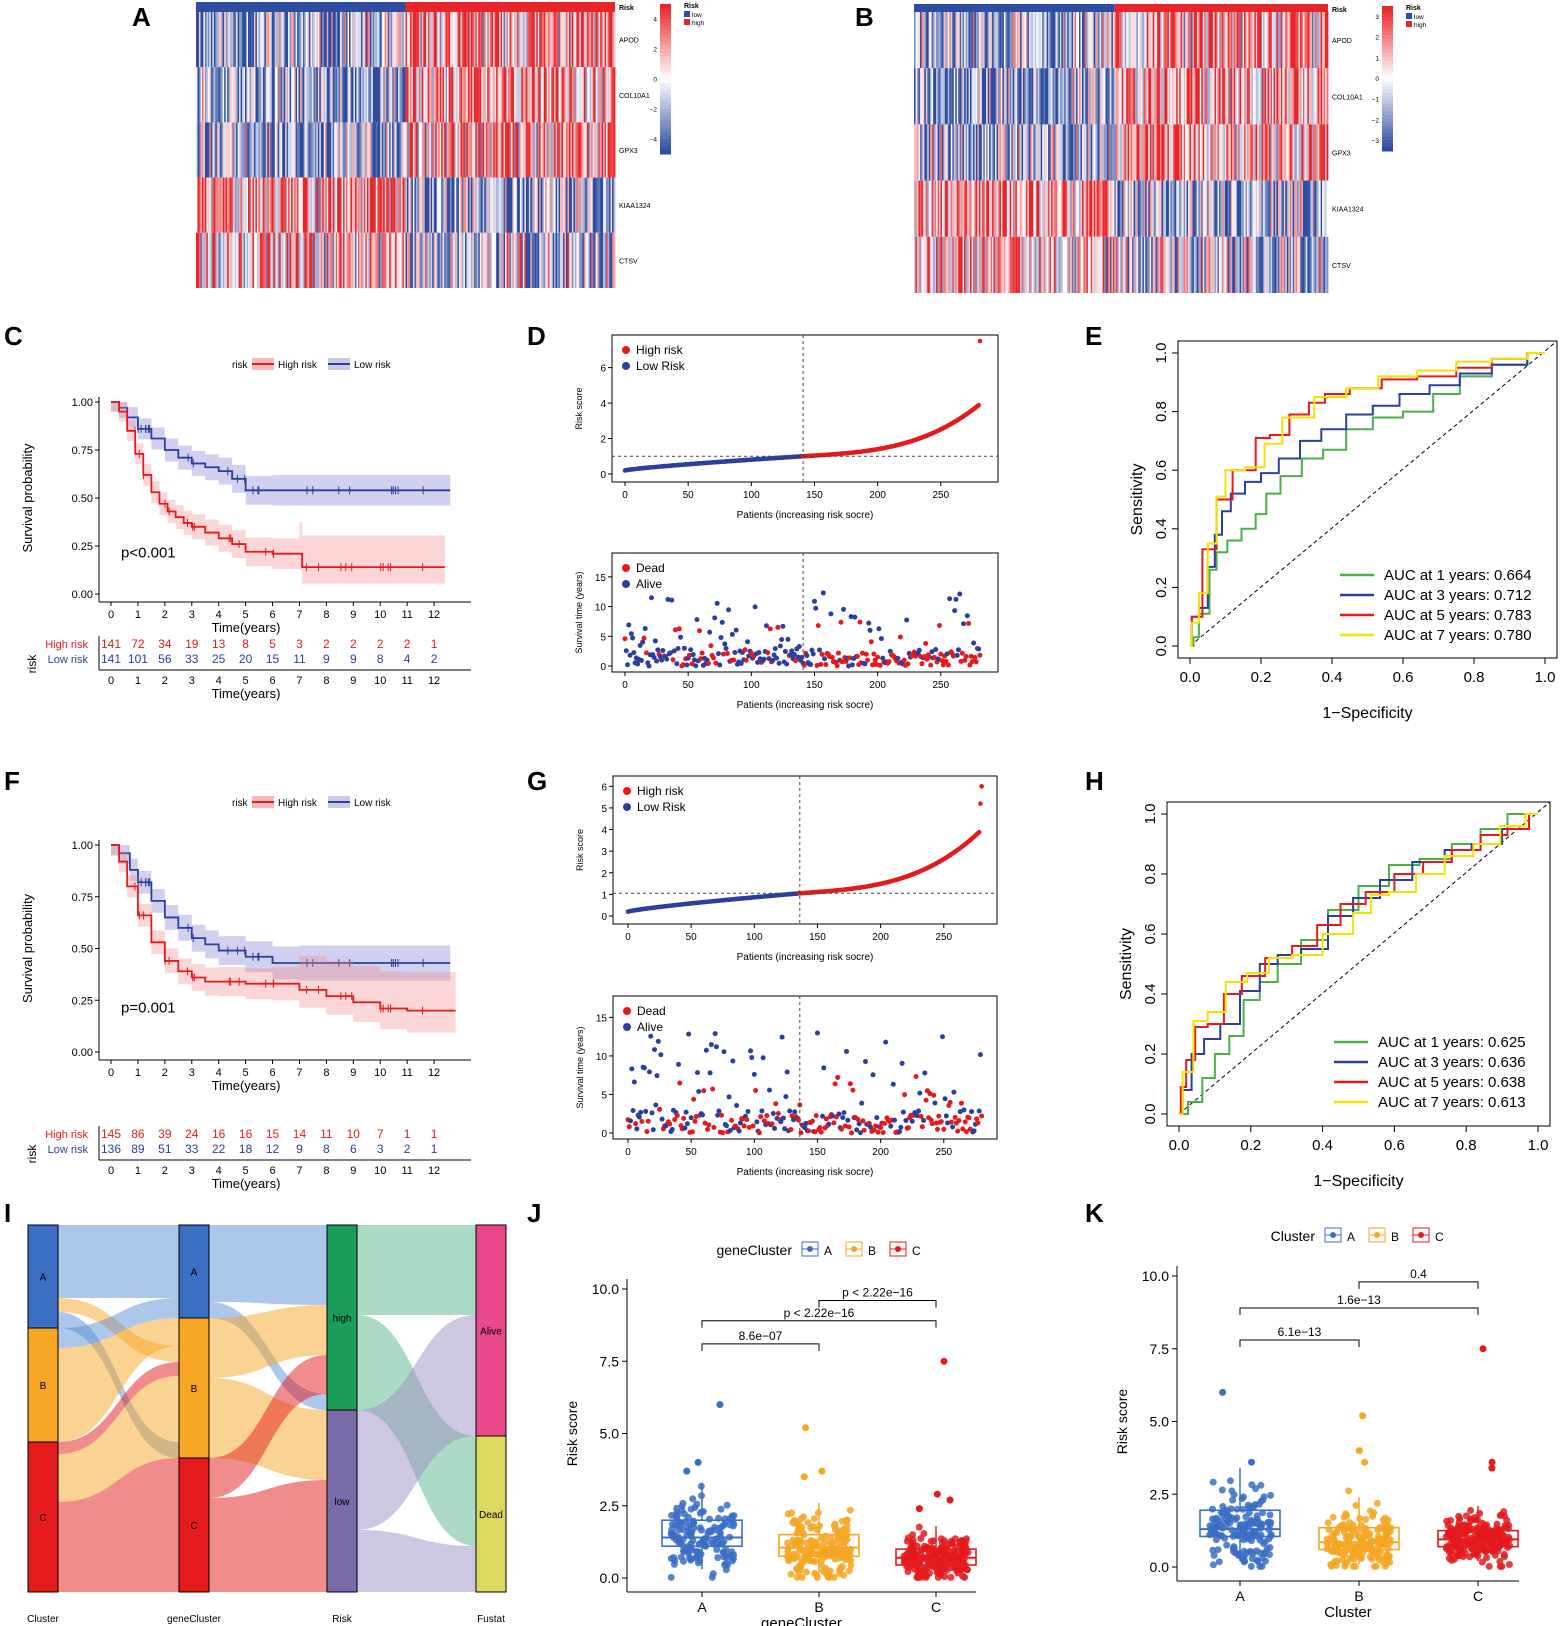 This screenshot has height=1626, width=1561. What do you see at coordinates (192, 1134) in the screenshot?
I see `risk-table-count: 24` at bounding box center [192, 1134].